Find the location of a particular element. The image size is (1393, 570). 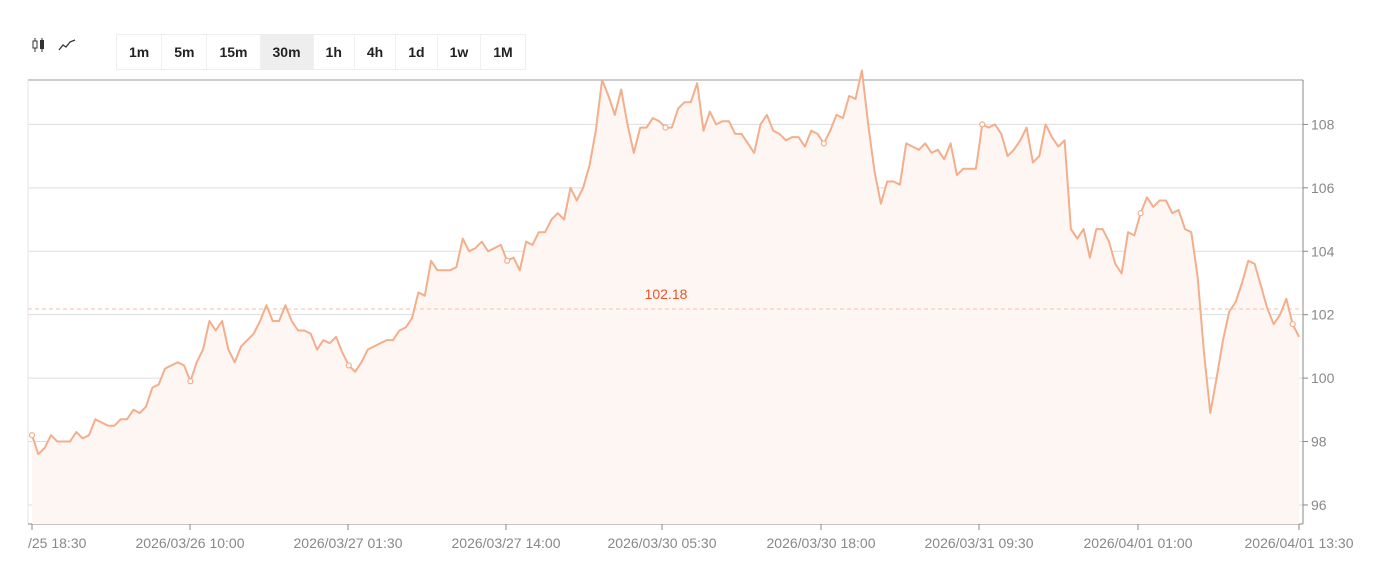

x-tick-label: 2026/03/27 01:30 is located at coordinates (348, 543).